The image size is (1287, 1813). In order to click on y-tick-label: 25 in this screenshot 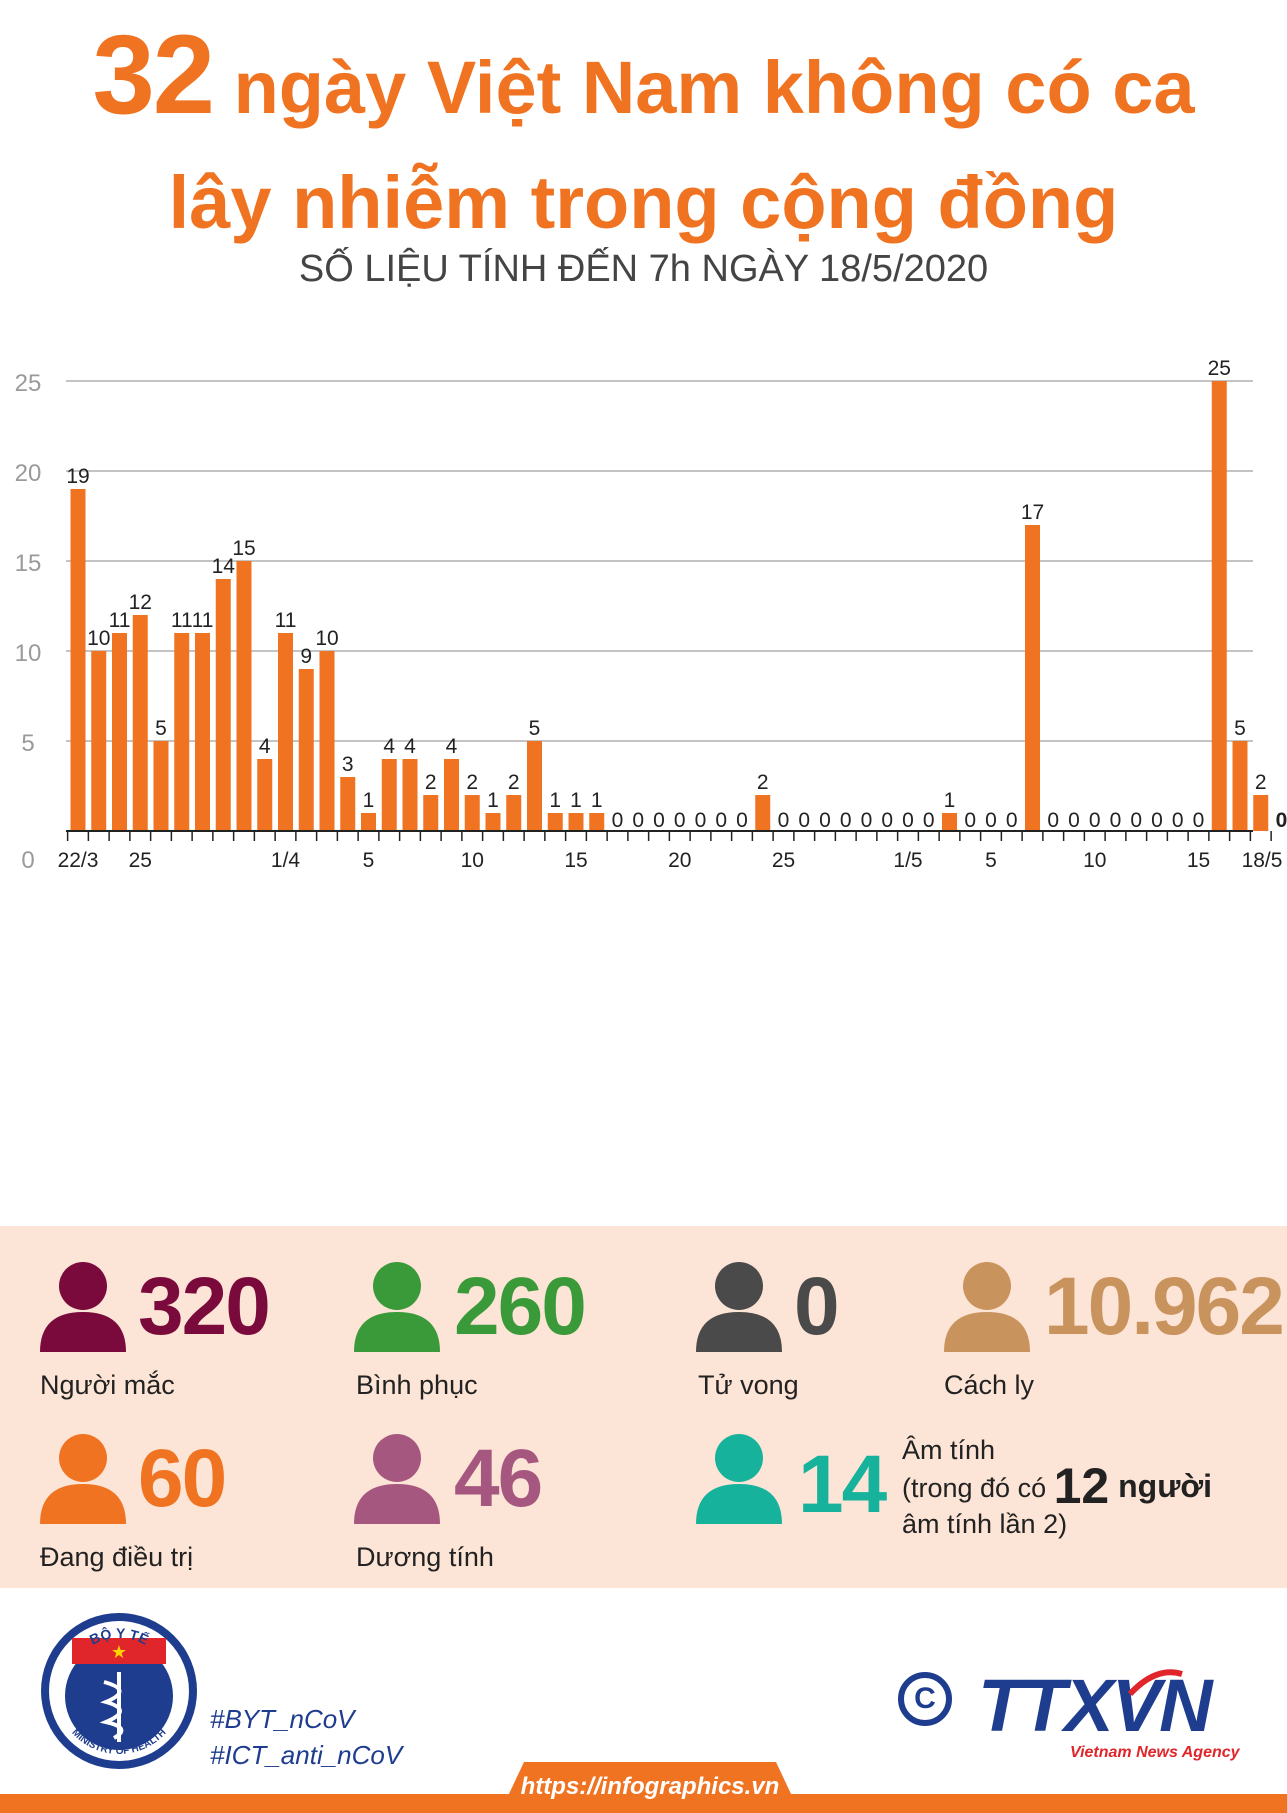, I will do `click(28, 383)`.